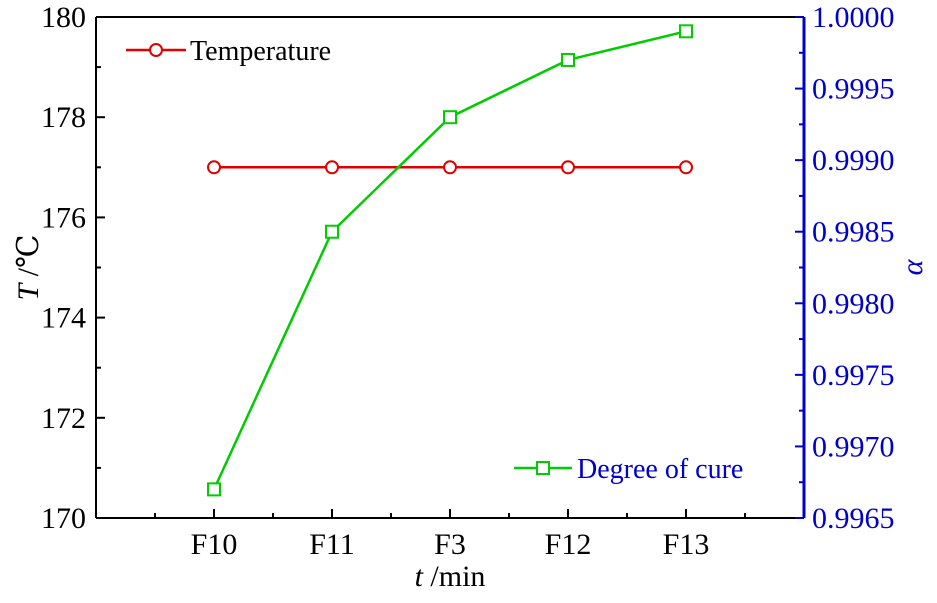  What do you see at coordinates (543, 468) in the screenshot?
I see `legend-degree-of-cure-marker` at bounding box center [543, 468].